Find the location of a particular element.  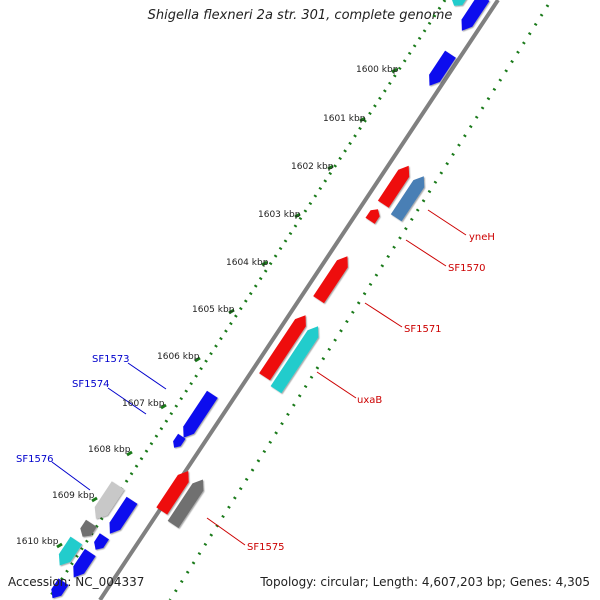

accession-text: Accession: NC_004337 is located at coordinates (76, 582).